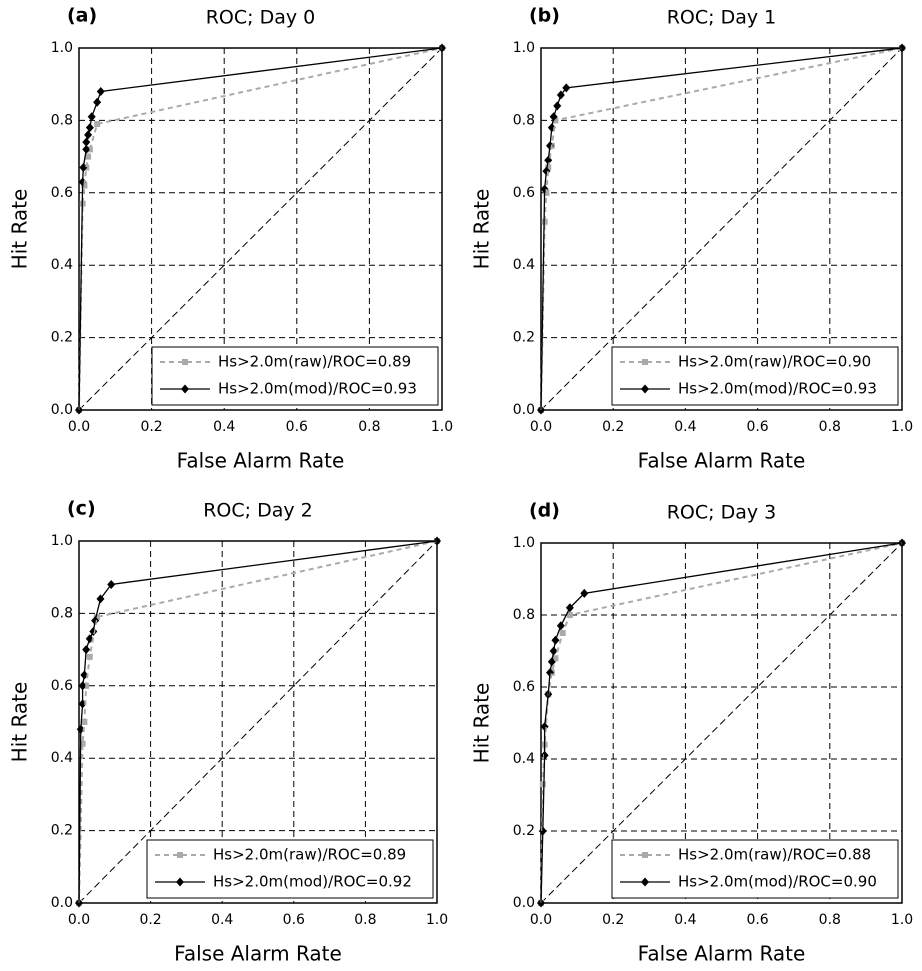 This screenshot has width=922, height=971. Describe the element at coordinates (258, 511) in the screenshot. I see `chart-title: ROC; Day 2` at that location.